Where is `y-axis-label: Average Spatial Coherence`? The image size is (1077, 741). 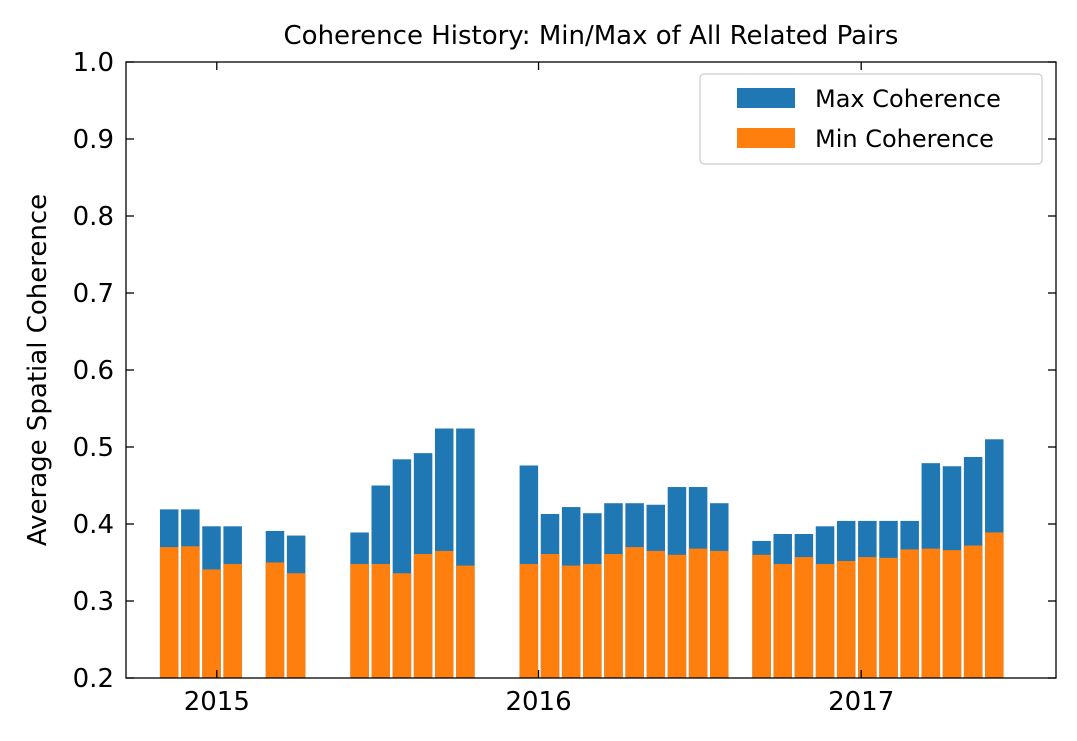 y-axis-label: Average Spatial Coherence is located at coordinates (38, 370).